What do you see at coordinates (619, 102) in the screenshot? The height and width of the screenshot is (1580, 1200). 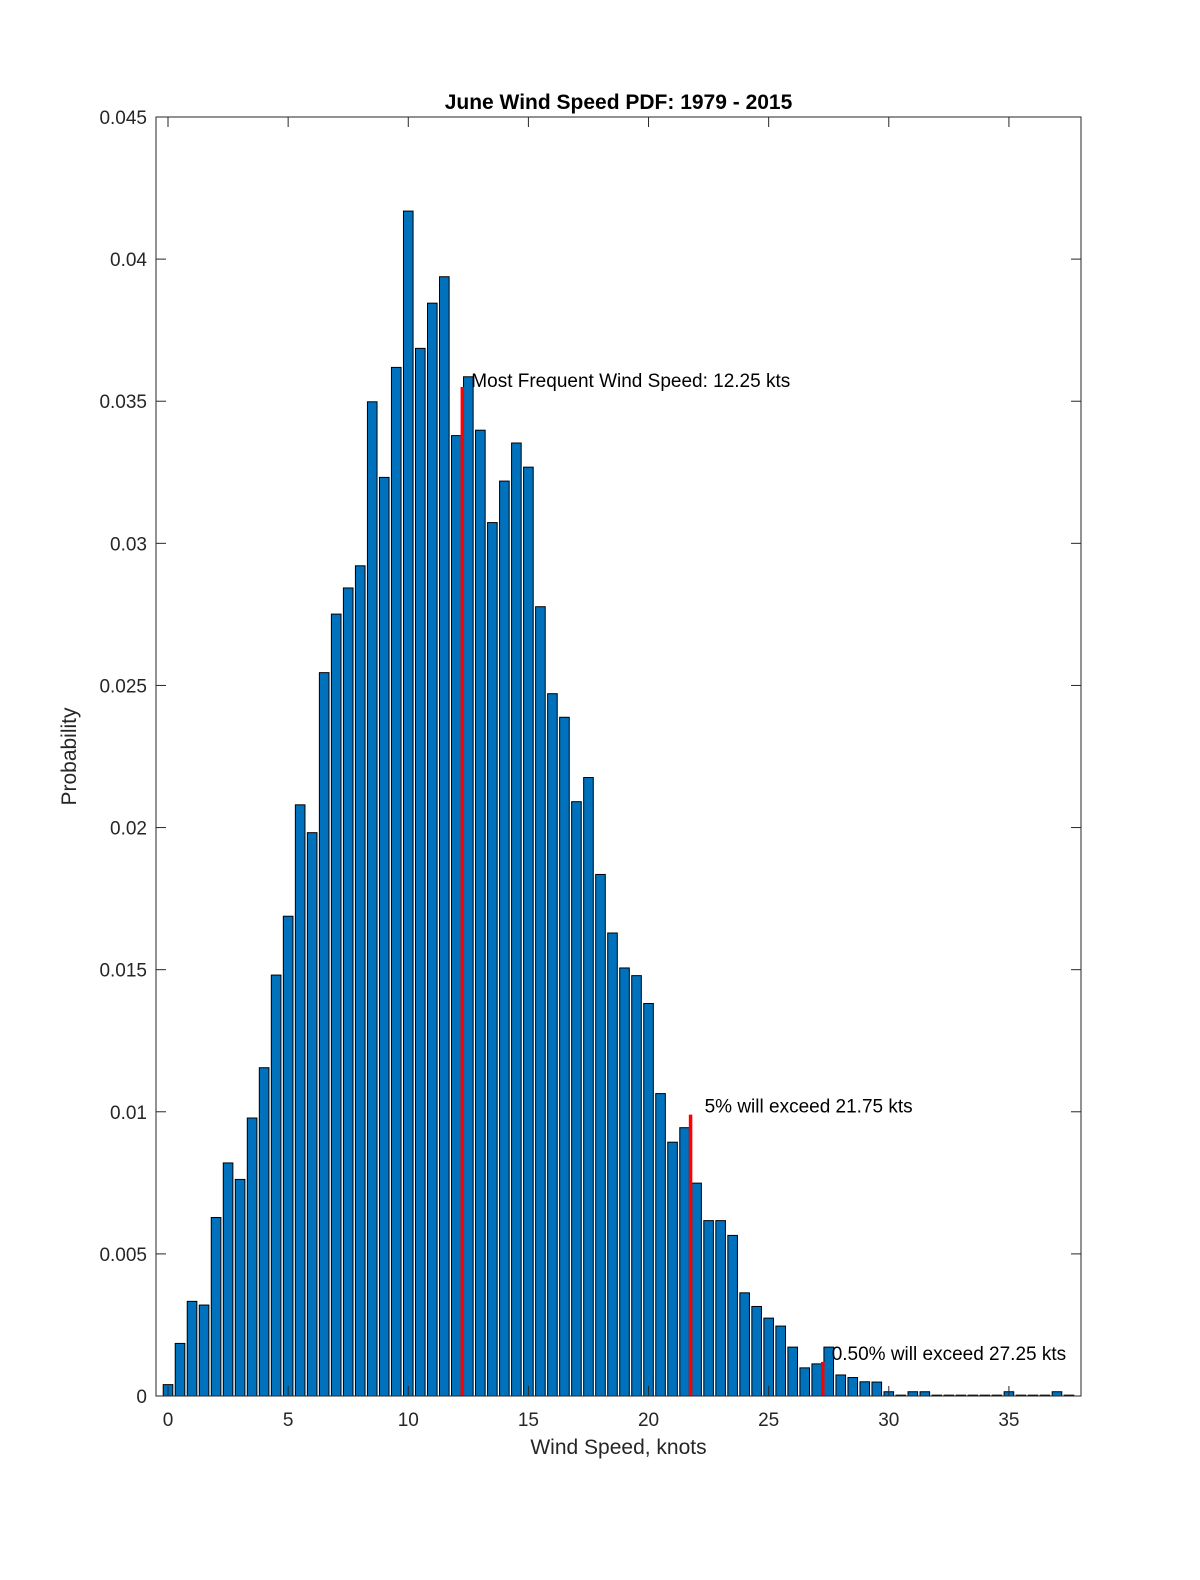 I see `chart-title: June Wind Speed PDF: 1979 - 2015` at bounding box center [619, 102].